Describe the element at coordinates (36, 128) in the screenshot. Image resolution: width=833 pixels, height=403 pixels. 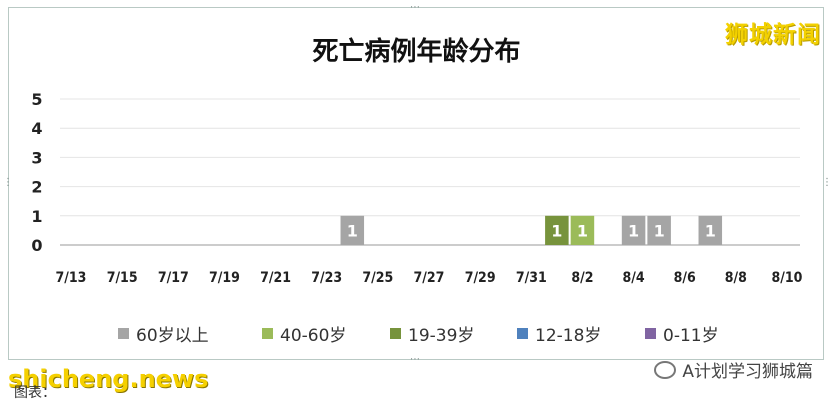
I see `y-tick-label: 4` at that location.